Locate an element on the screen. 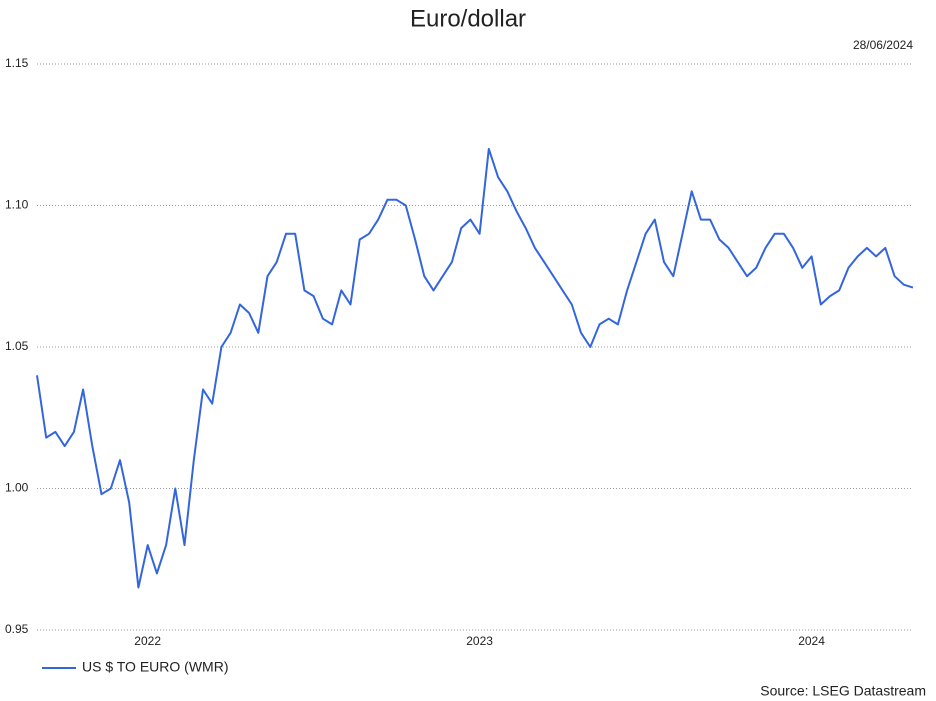 The height and width of the screenshot is (701, 936). x-tick-label: 2022 is located at coordinates (147, 641).